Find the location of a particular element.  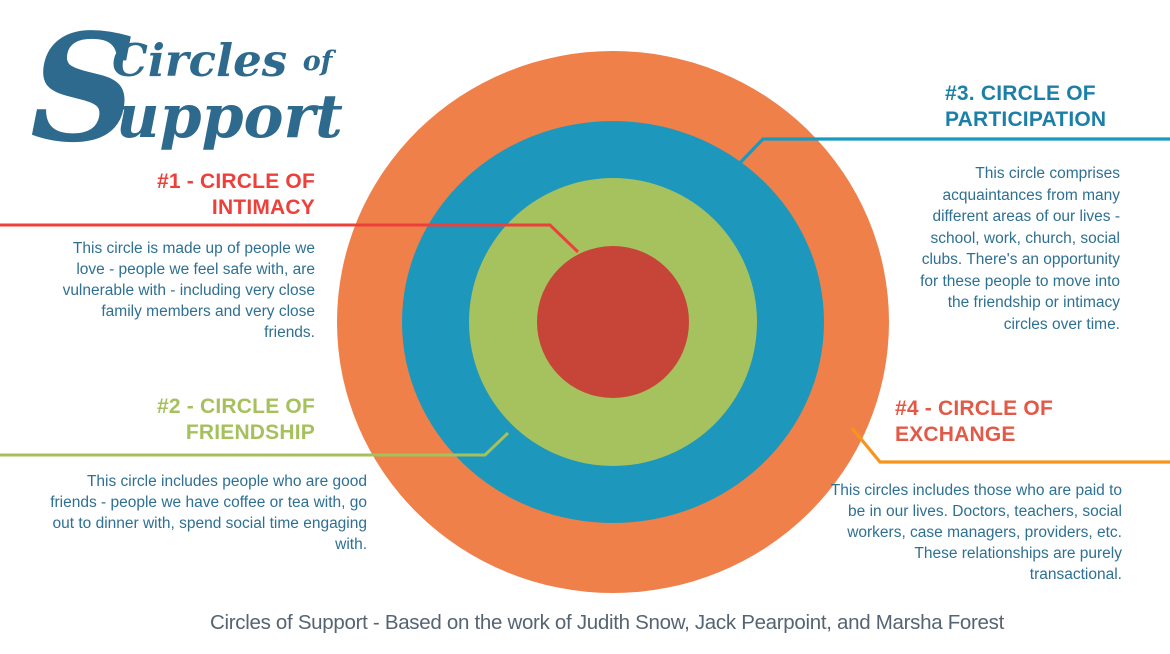

logo-word-circles: Circles is located at coordinates (200, 60).